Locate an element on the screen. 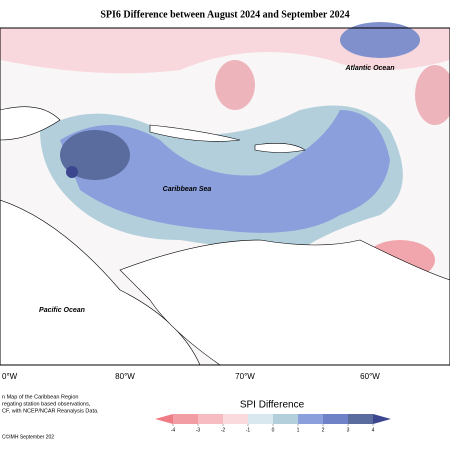  caption: CF, with NCEP/NCAR Reanalysis Data. is located at coordinates (50, 411).